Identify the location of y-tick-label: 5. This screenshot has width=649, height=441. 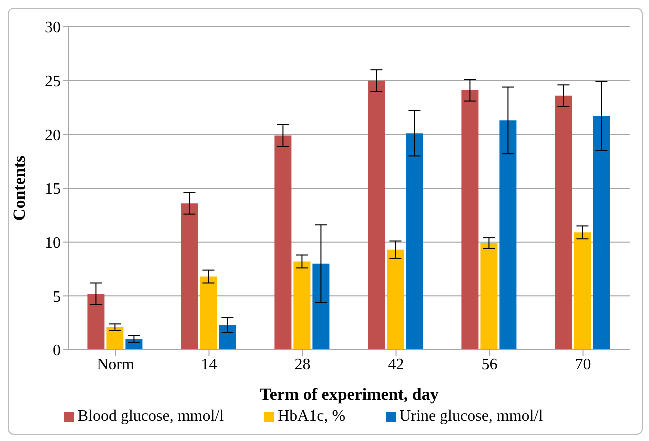
(57, 297).